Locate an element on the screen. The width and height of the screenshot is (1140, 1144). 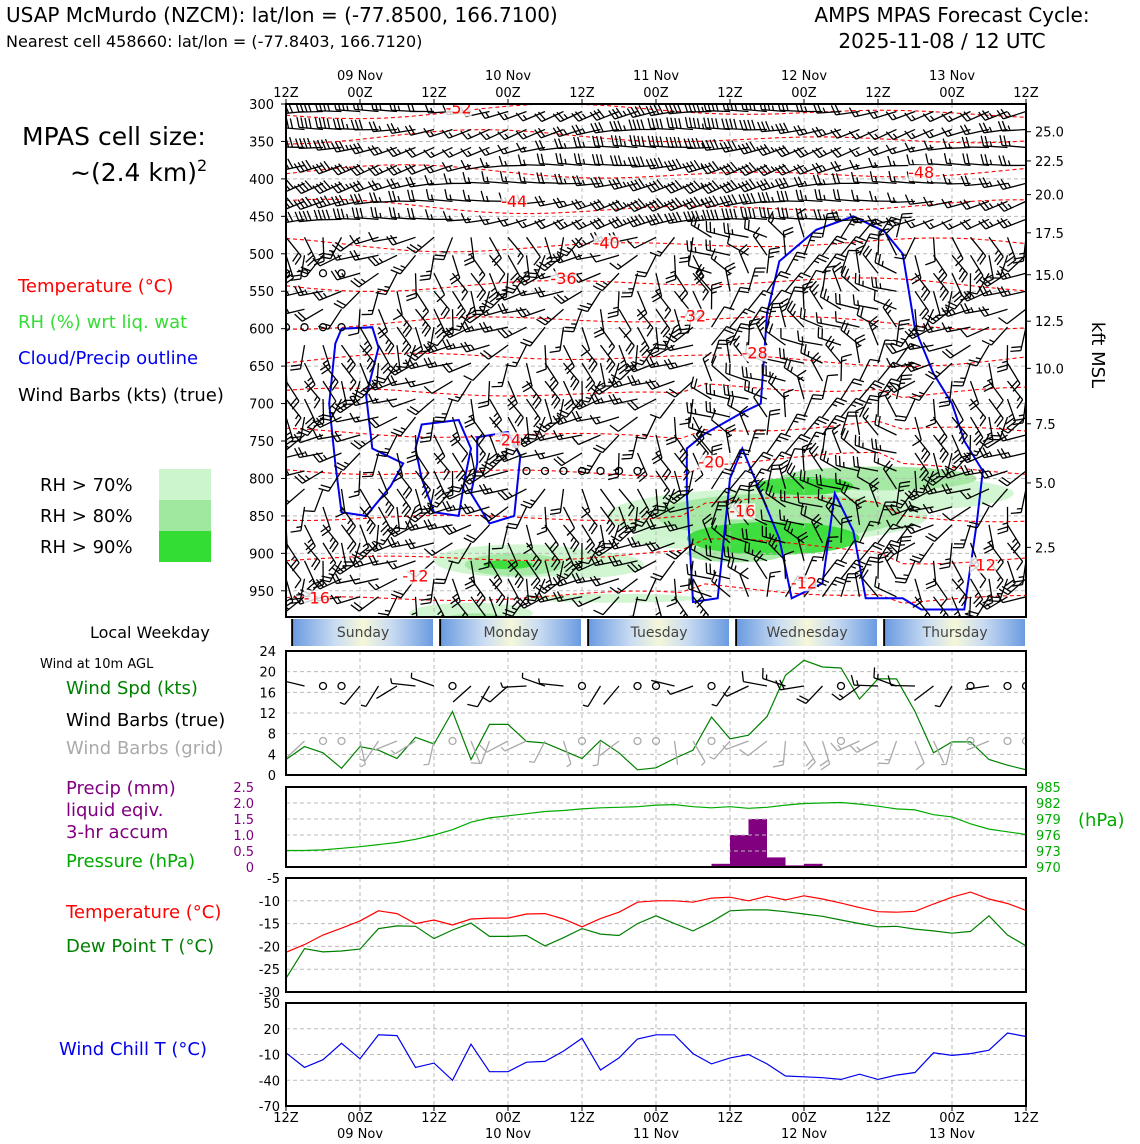
wind-barbs-true-label: Wind Barbs (true) is located at coordinates (145, 720).